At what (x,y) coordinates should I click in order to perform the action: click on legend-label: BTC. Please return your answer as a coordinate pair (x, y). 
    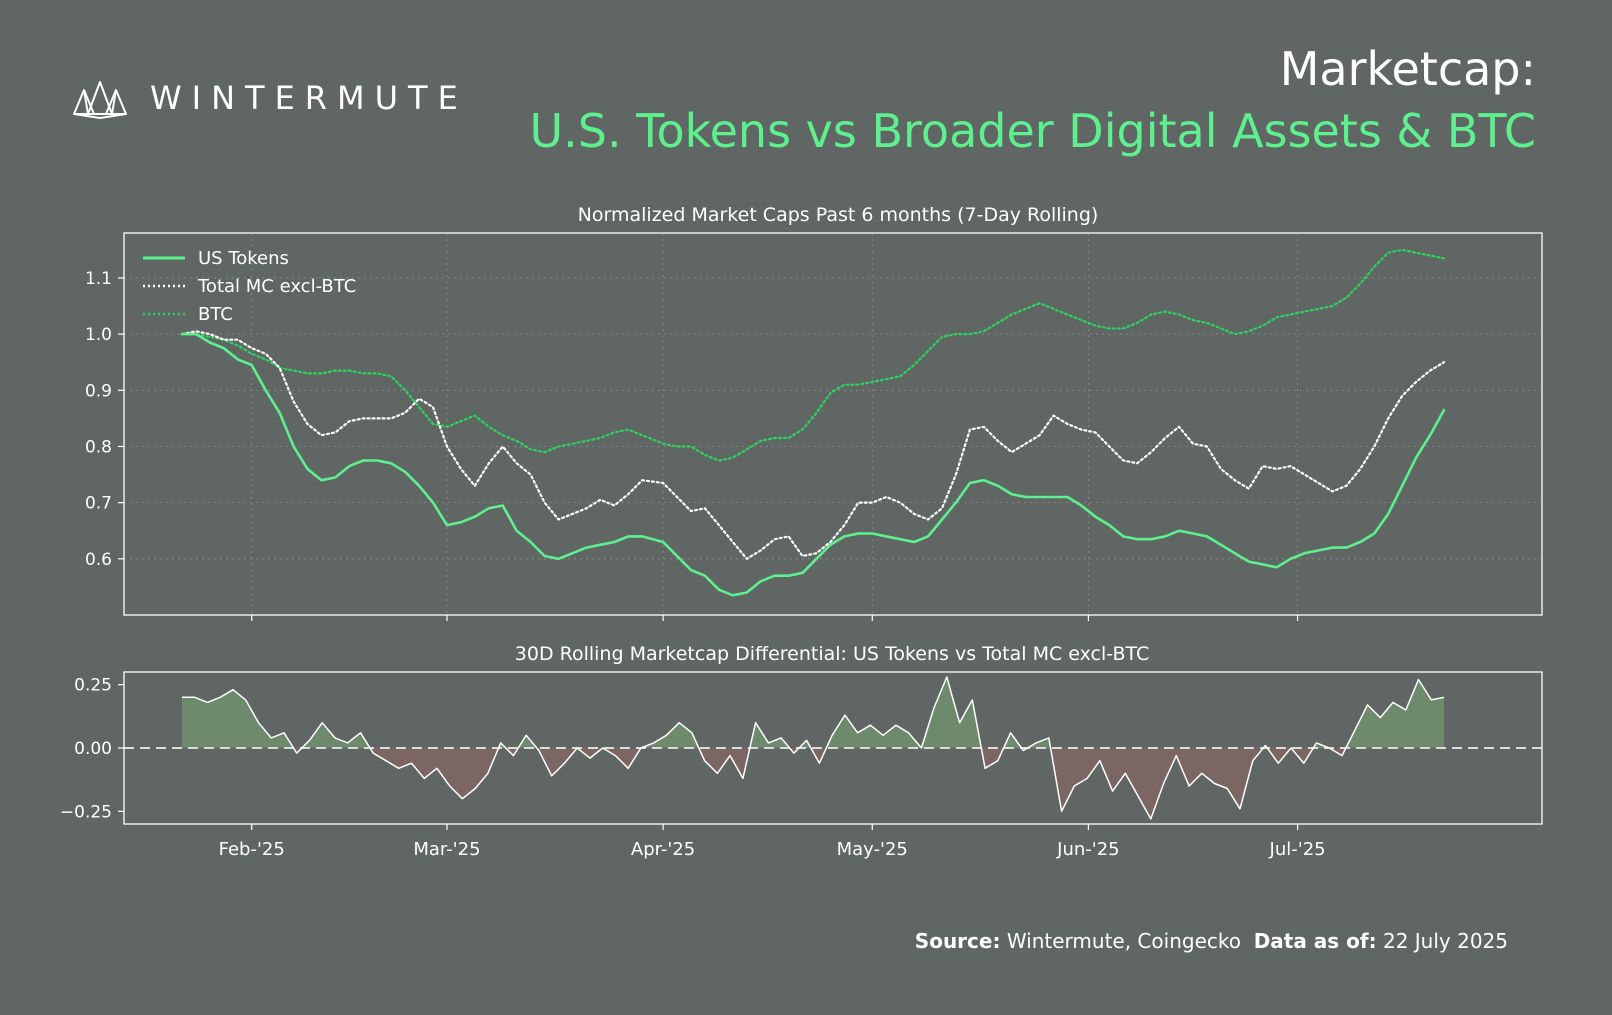
    Looking at the image, I should click on (215, 314).